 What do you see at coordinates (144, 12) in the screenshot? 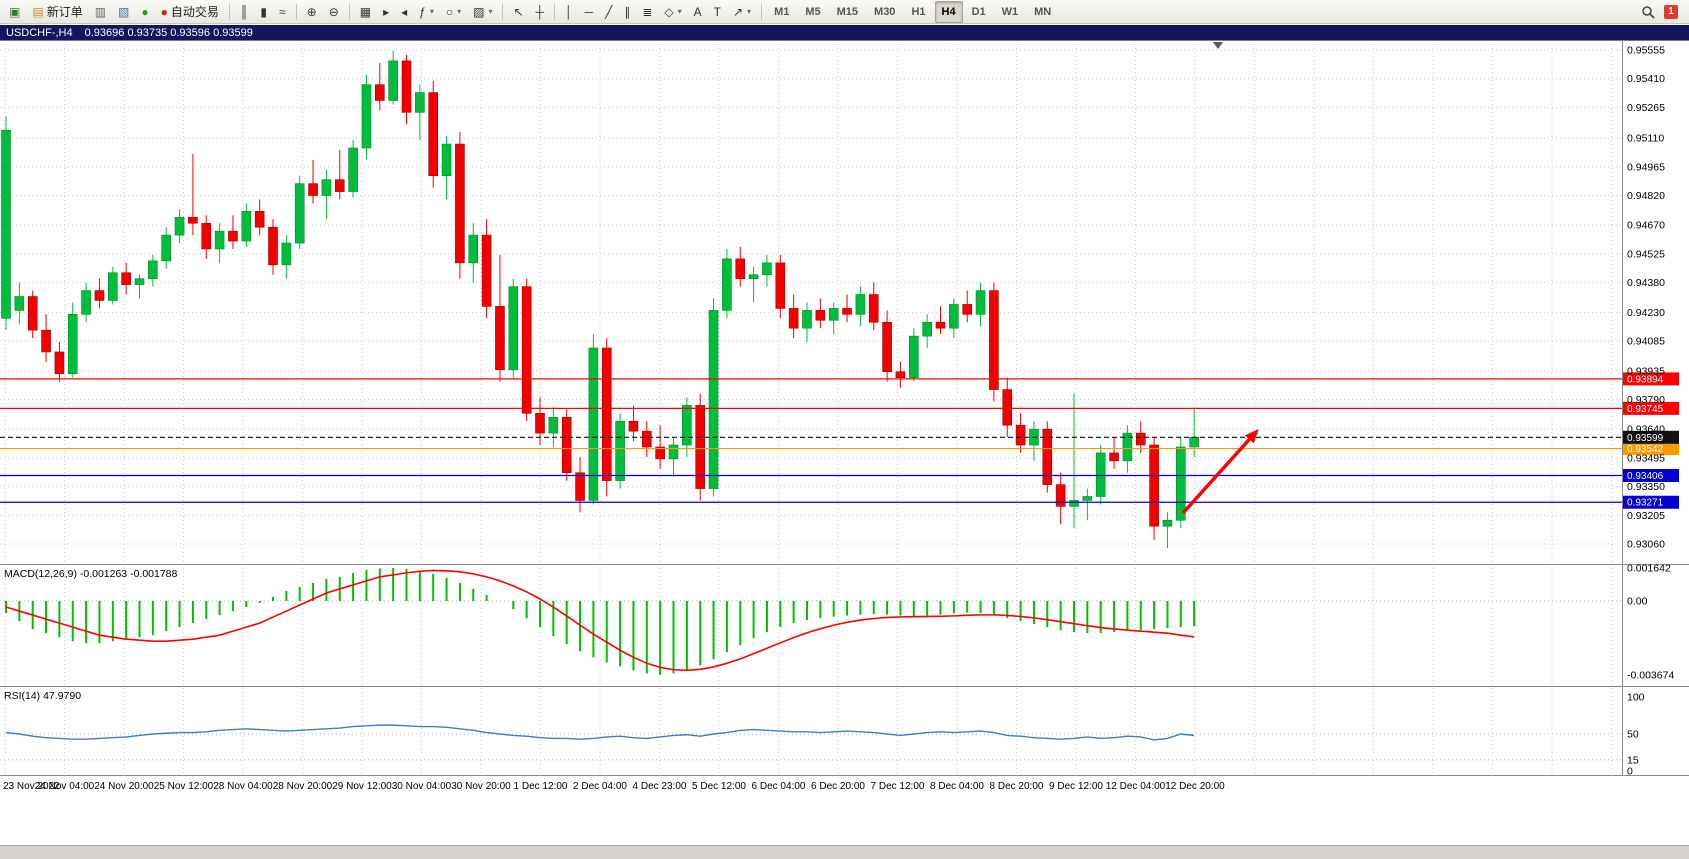
I see `refresh-button: ●` at bounding box center [144, 12].